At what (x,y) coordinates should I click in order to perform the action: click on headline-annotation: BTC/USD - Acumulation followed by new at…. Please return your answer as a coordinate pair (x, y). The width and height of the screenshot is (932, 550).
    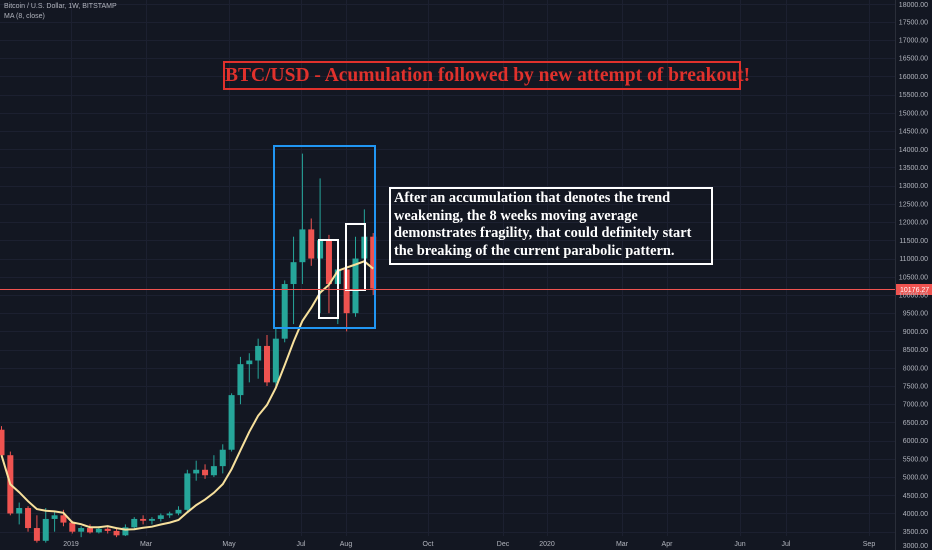
    Looking at the image, I should click on (486, 75).